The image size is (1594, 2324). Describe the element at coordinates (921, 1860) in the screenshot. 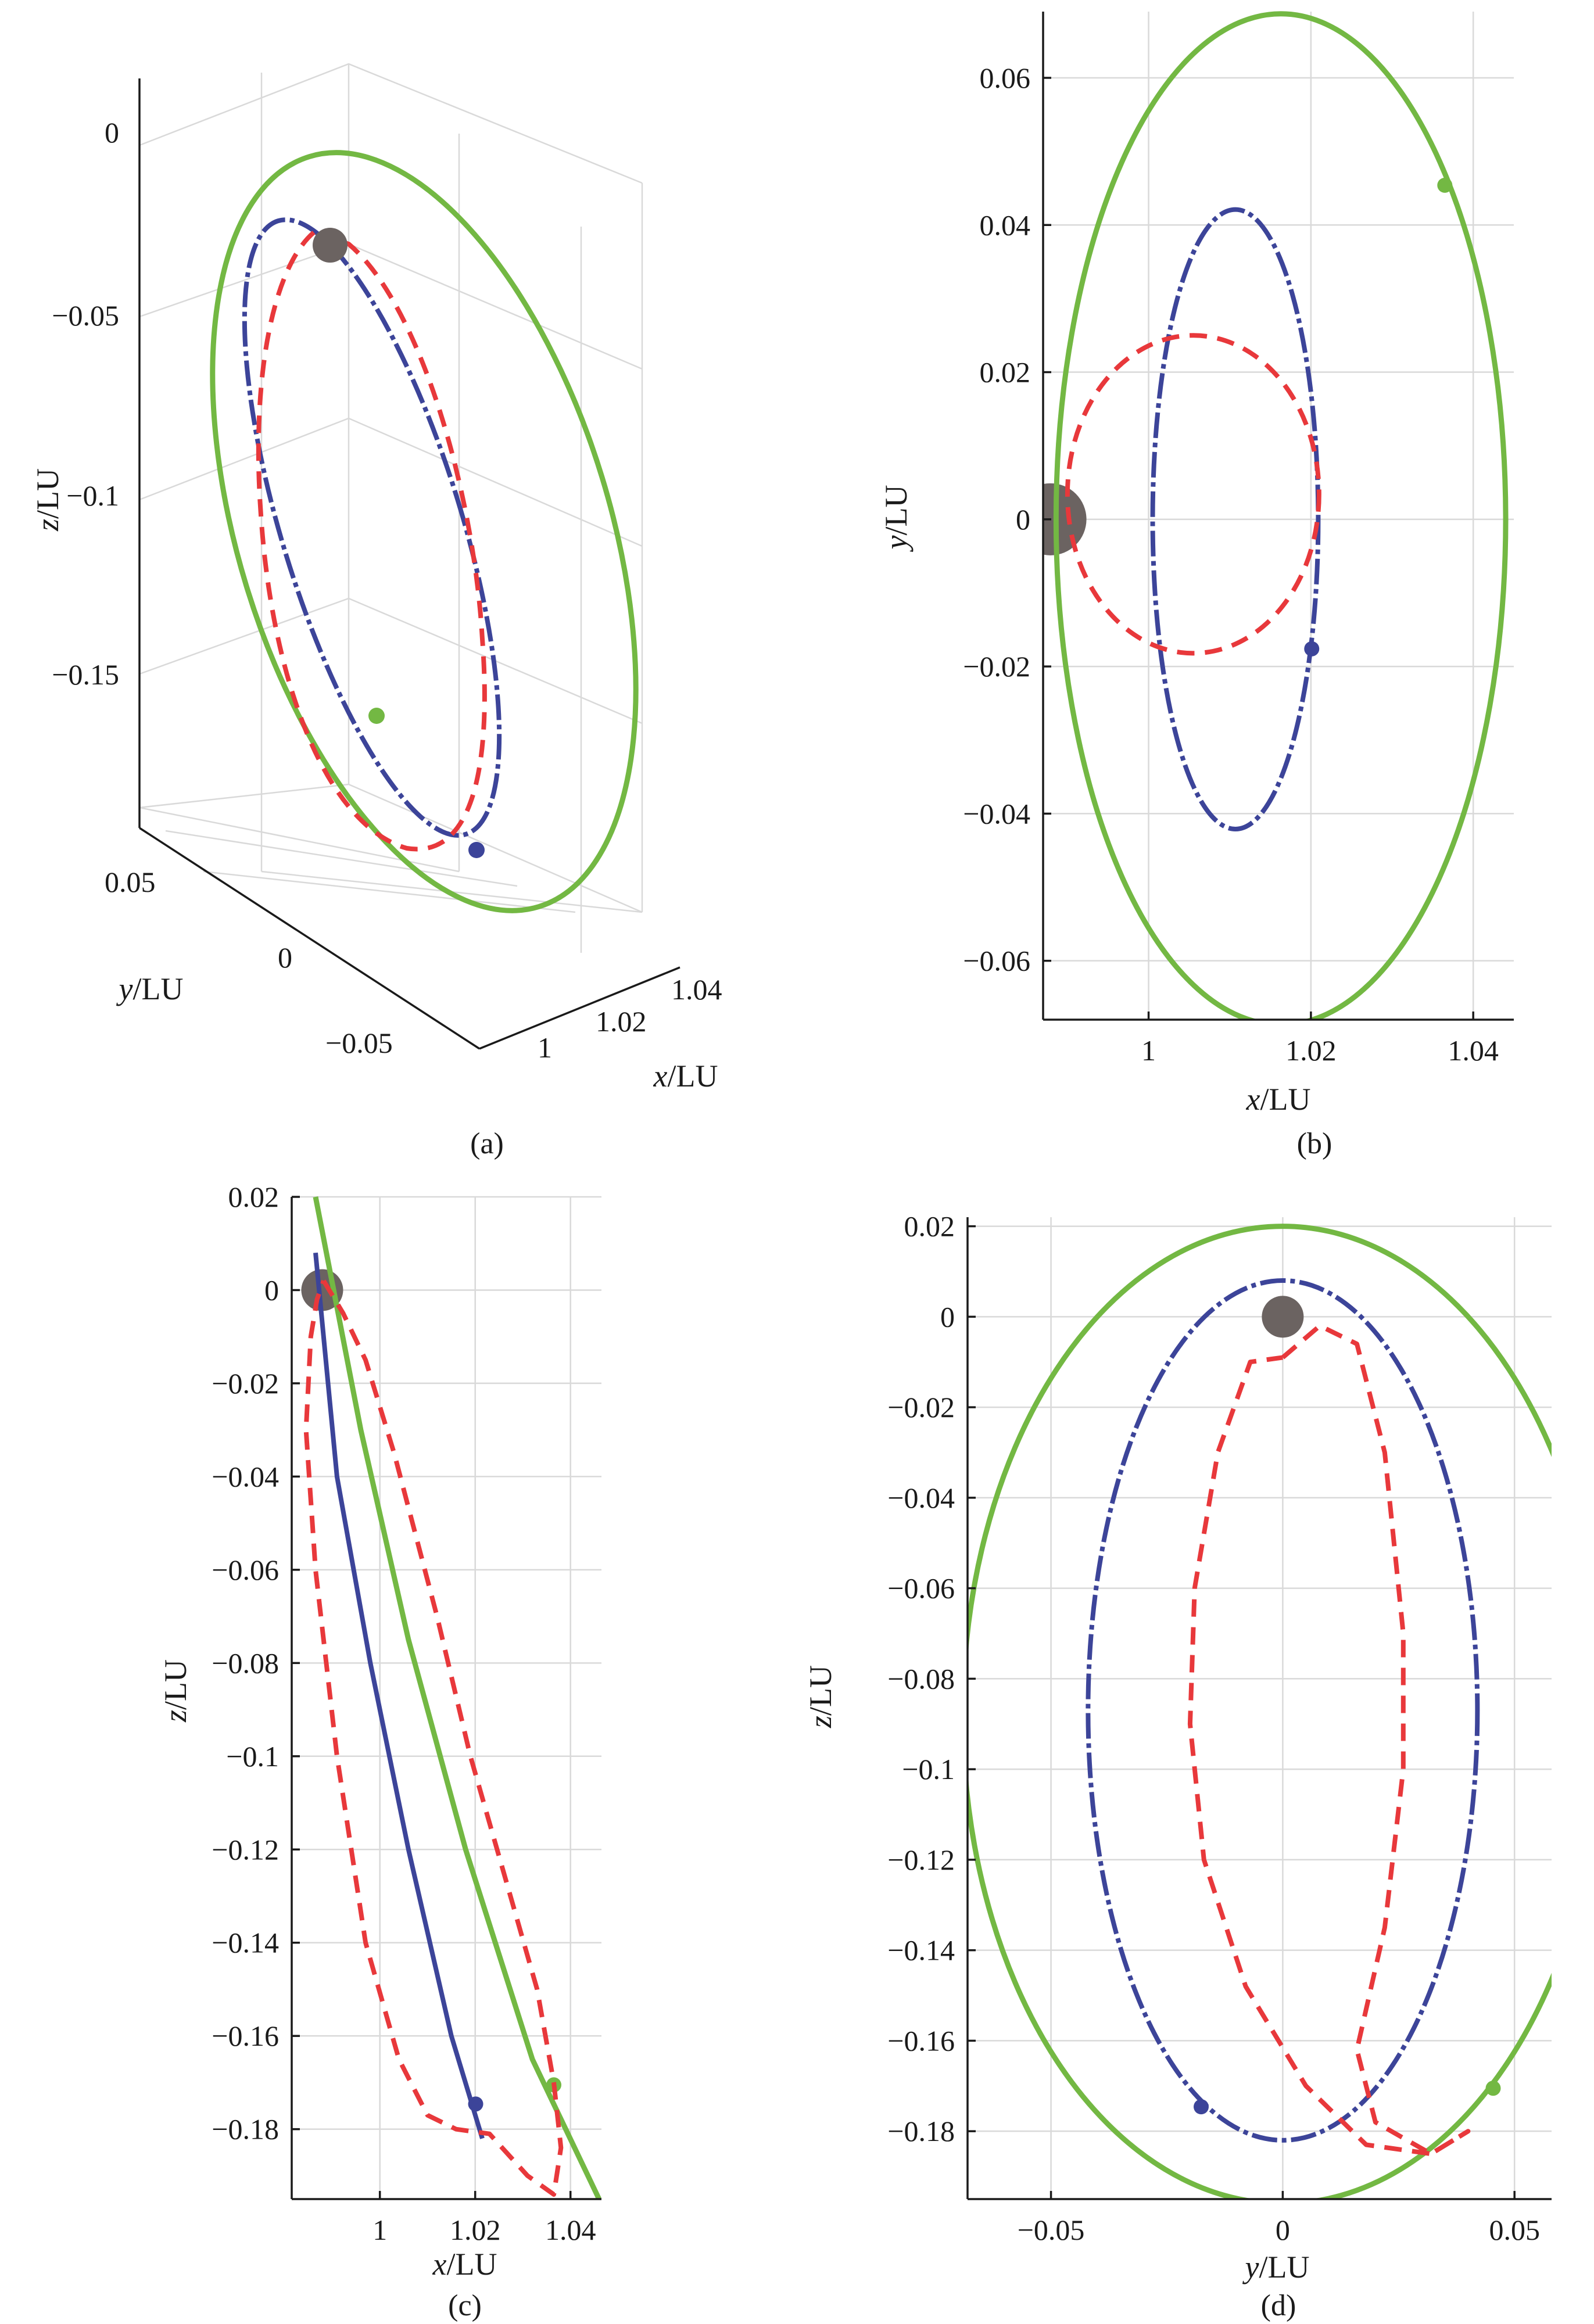

I see `panel-d-y-tick-label: −0.12` at that location.